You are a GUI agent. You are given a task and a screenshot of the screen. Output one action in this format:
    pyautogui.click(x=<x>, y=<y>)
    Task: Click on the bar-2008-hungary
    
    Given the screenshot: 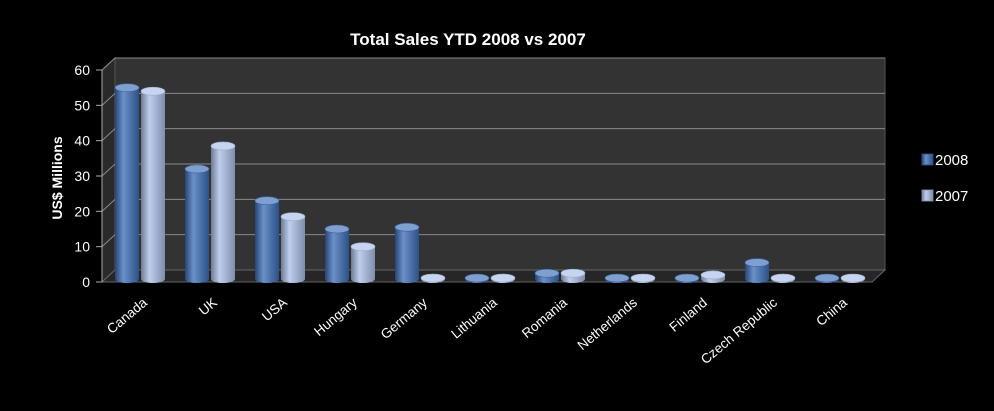 What is the action you would take?
    pyautogui.click(x=337, y=256)
    